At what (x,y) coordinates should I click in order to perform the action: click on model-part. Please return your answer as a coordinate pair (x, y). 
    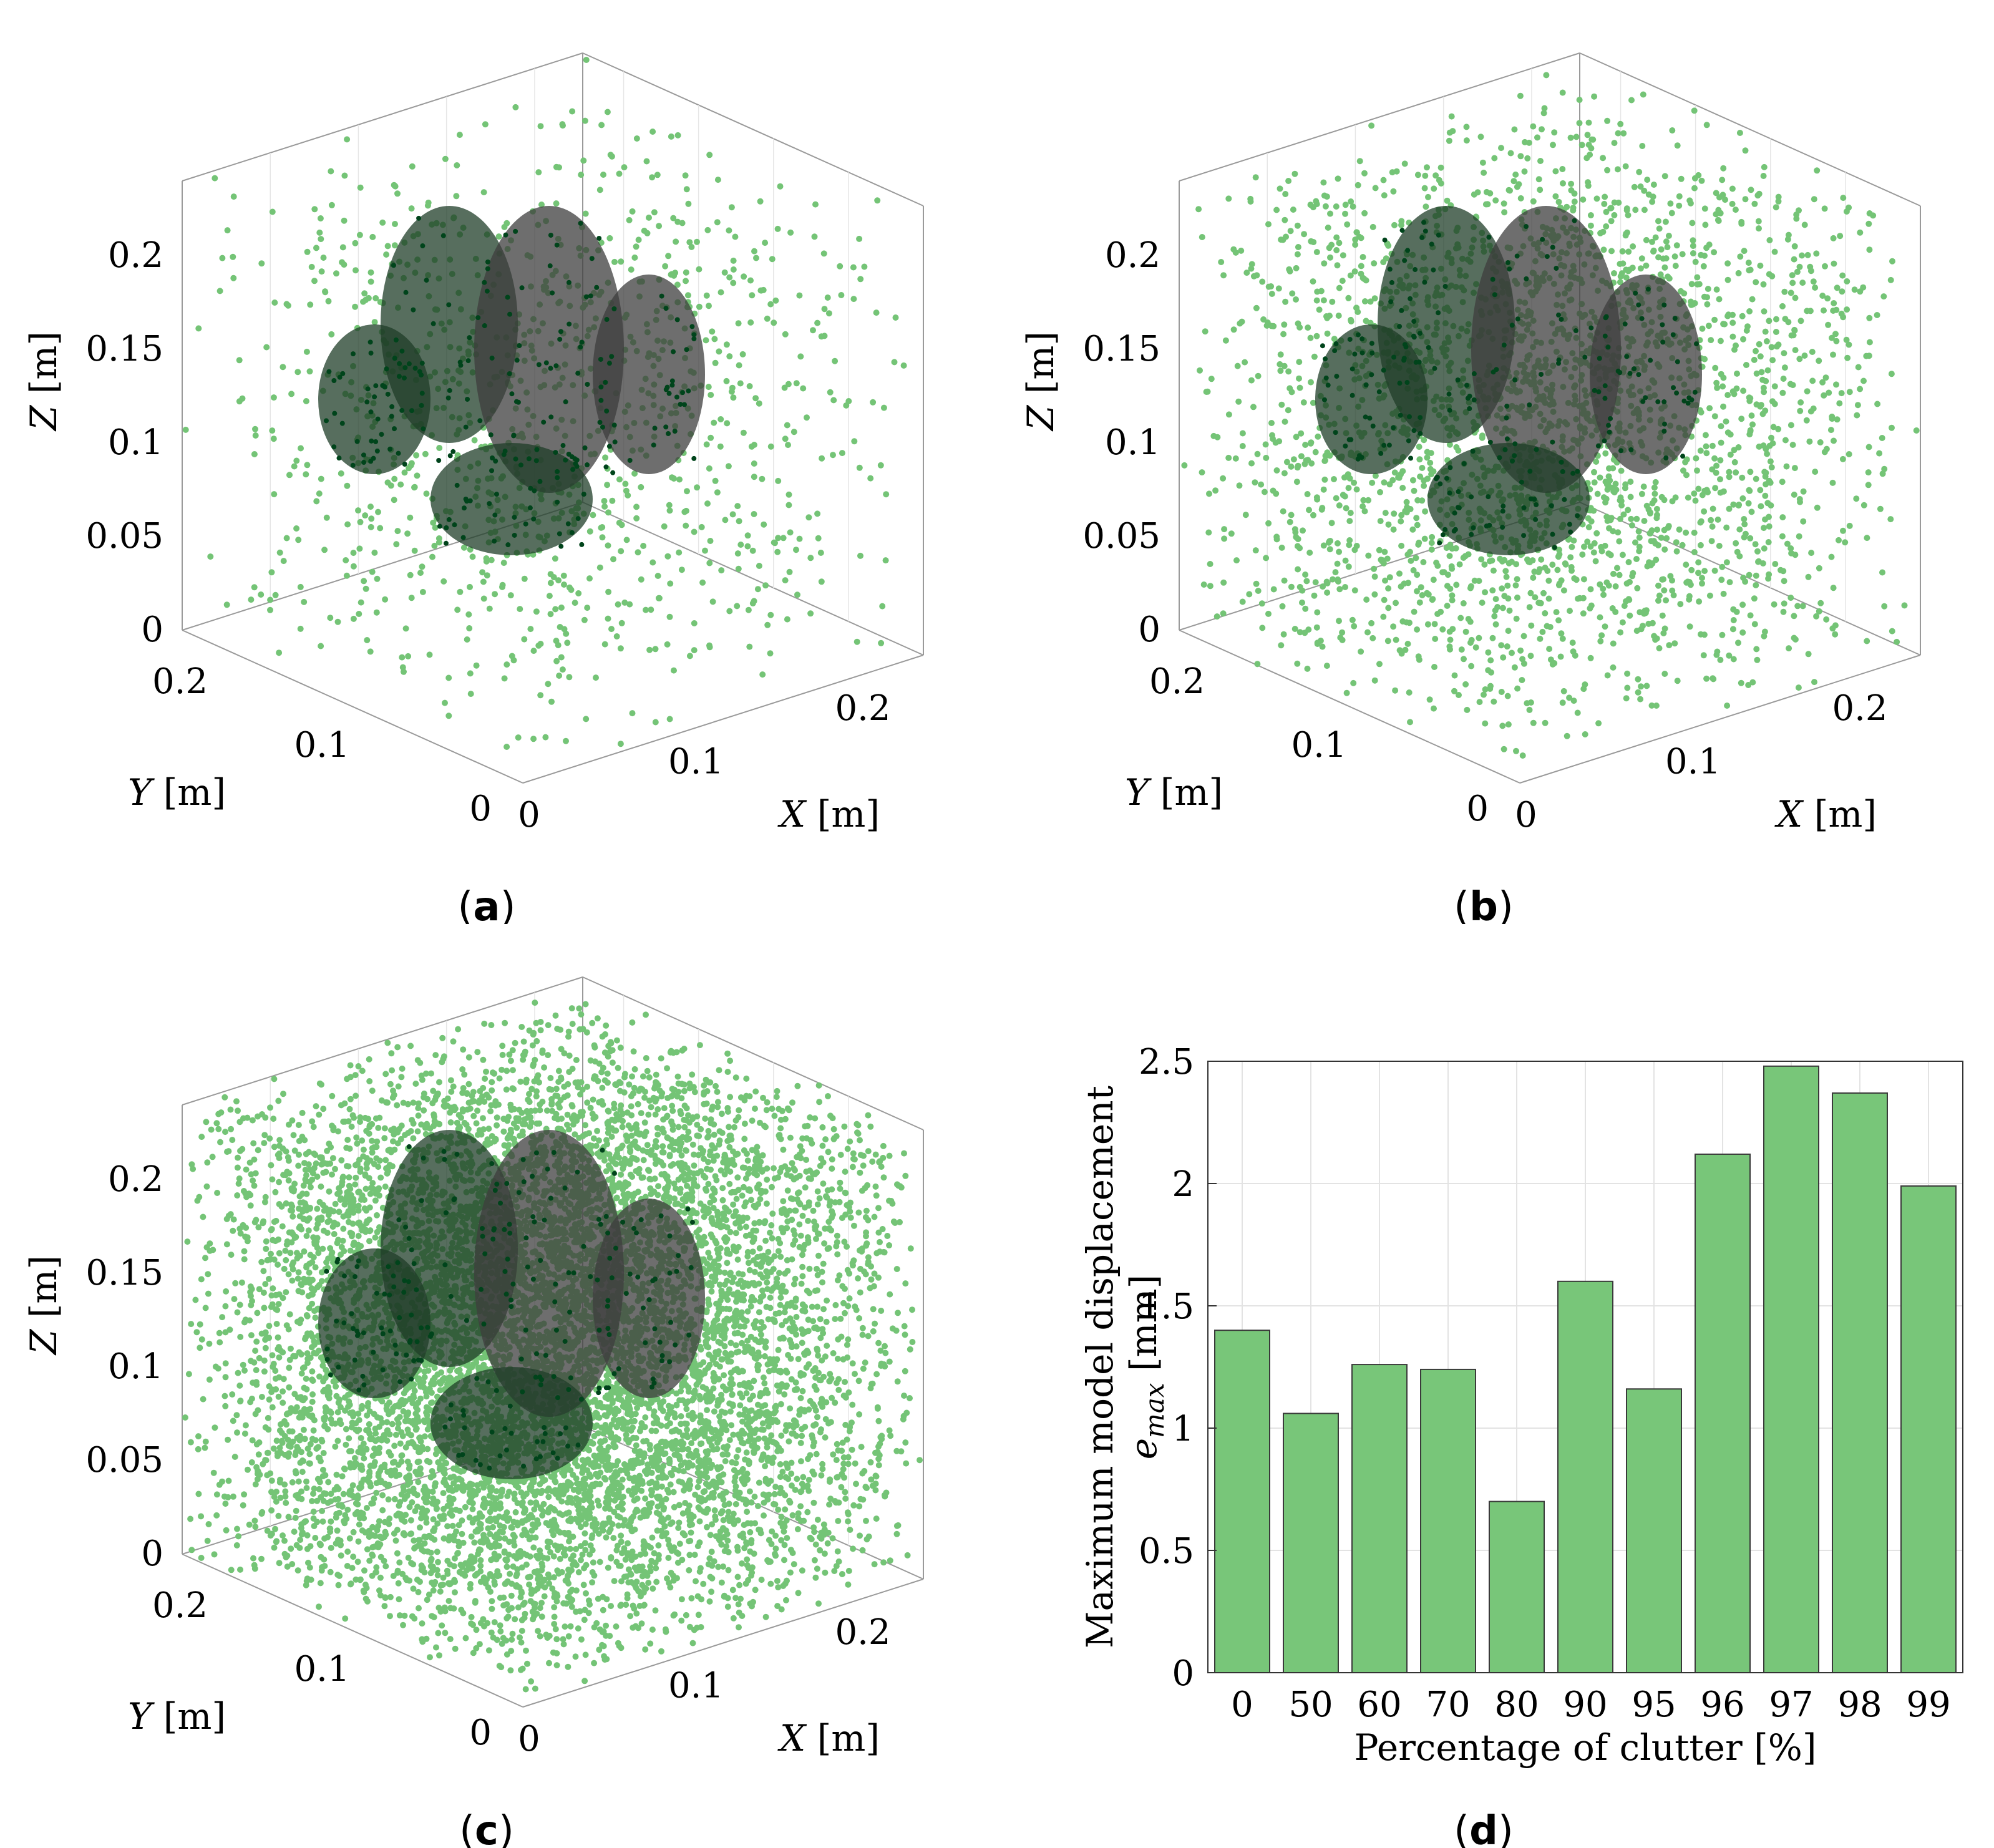
    Looking at the image, I should click on (1509, 499).